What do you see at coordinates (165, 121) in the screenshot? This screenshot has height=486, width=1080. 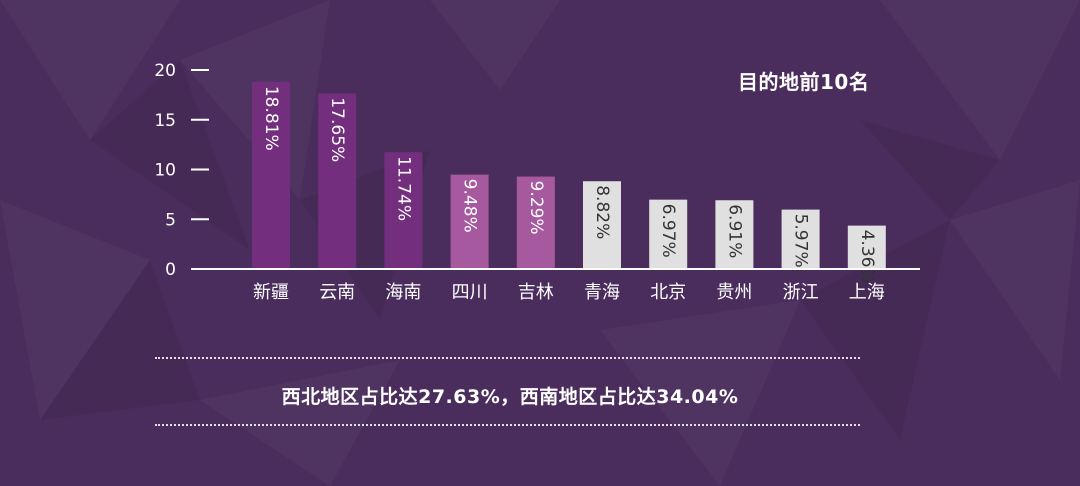 I see `y-tick-label: 15` at bounding box center [165, 121].